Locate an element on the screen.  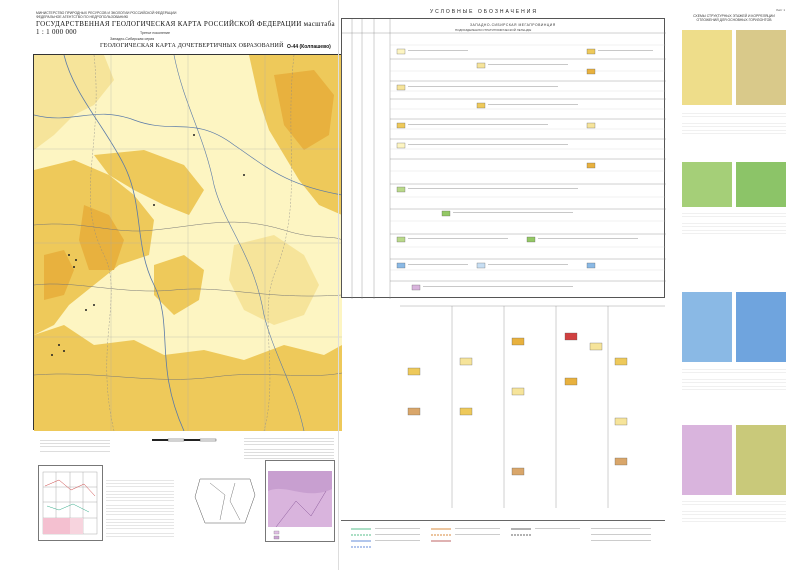
sheet-layout-inset is located at coordinates (70, 503).